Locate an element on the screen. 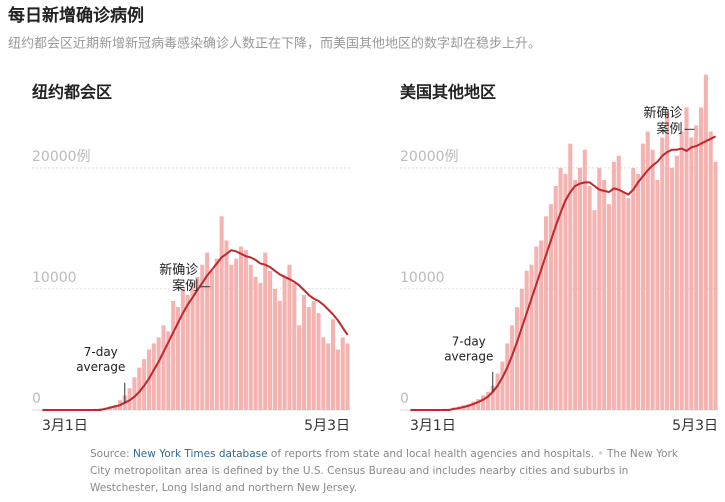 This screenshot has width=725, height=502. average-line is located at coordinates (195, 330).